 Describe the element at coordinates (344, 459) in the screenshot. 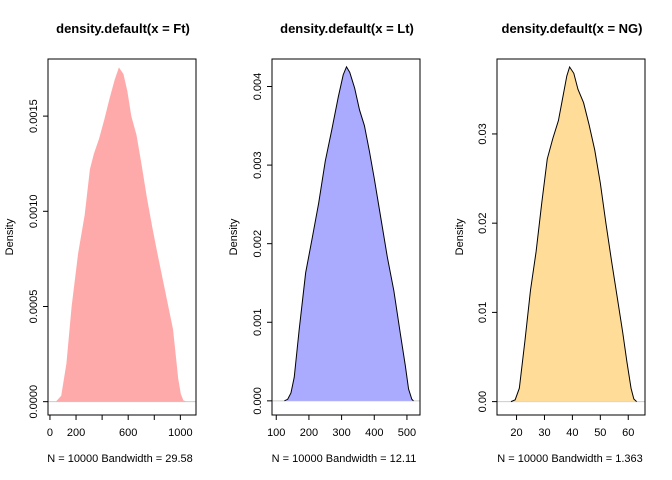

I see `x-axis-label-2: N = 10000 Bandwidth = 12.11` at that location.